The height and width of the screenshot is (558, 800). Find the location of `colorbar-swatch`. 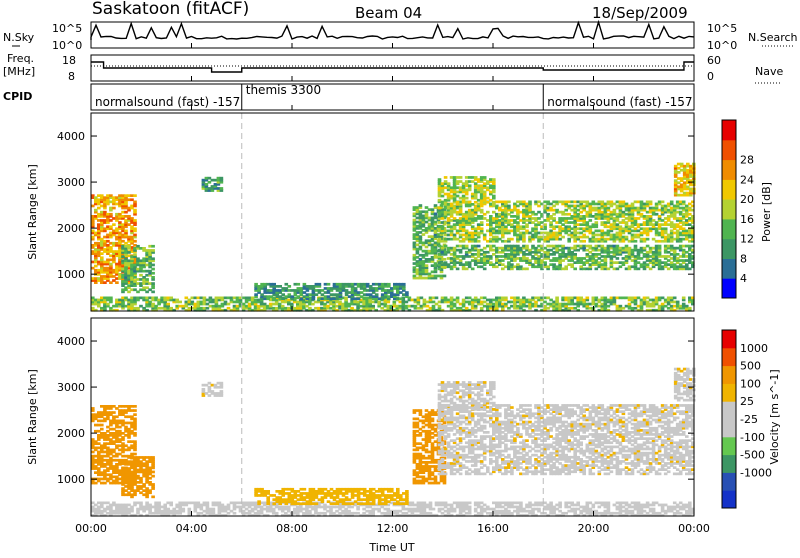

colorbar-swatch is located at coordinates (729, 189).